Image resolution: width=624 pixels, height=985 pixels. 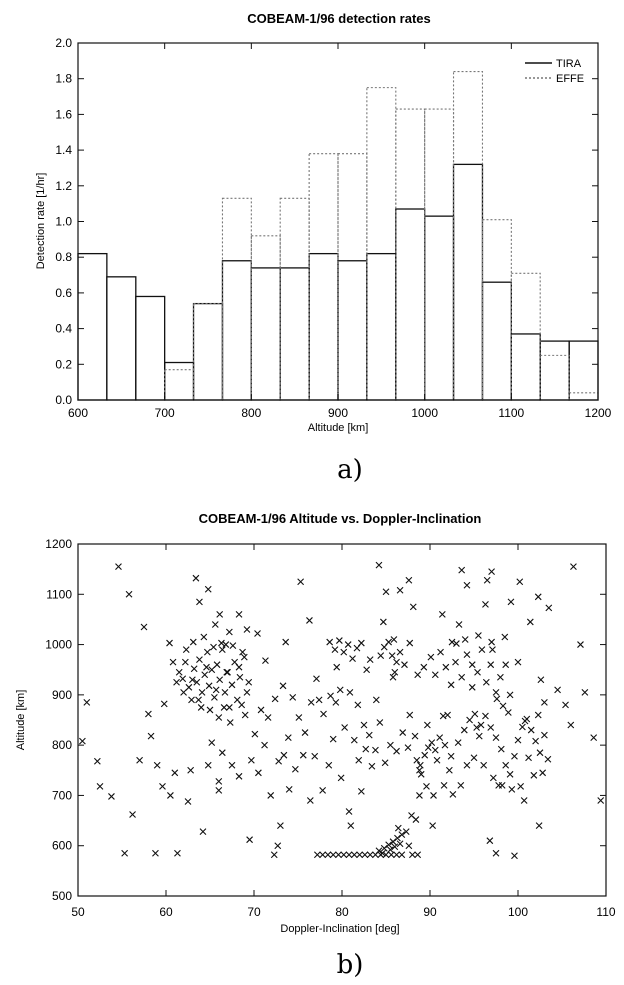 What do you see at coordinates (63, 222) in the screenshot?
I see `y-tick-label: 1.0` at bounding box center [63, 222].